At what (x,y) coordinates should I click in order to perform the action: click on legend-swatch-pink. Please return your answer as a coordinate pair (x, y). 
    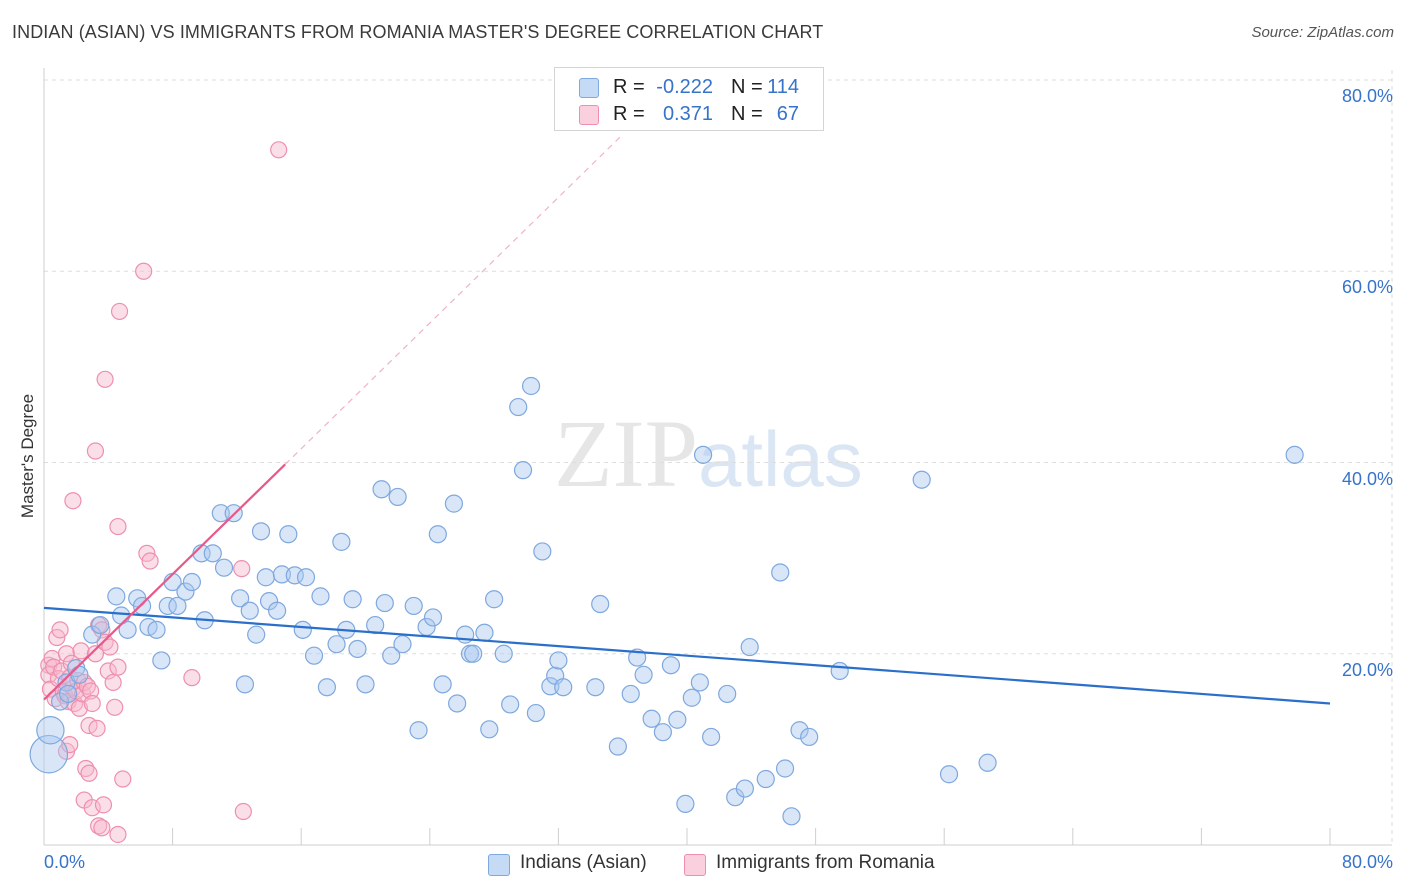
    Looking at the image, I should click on (695, 865).